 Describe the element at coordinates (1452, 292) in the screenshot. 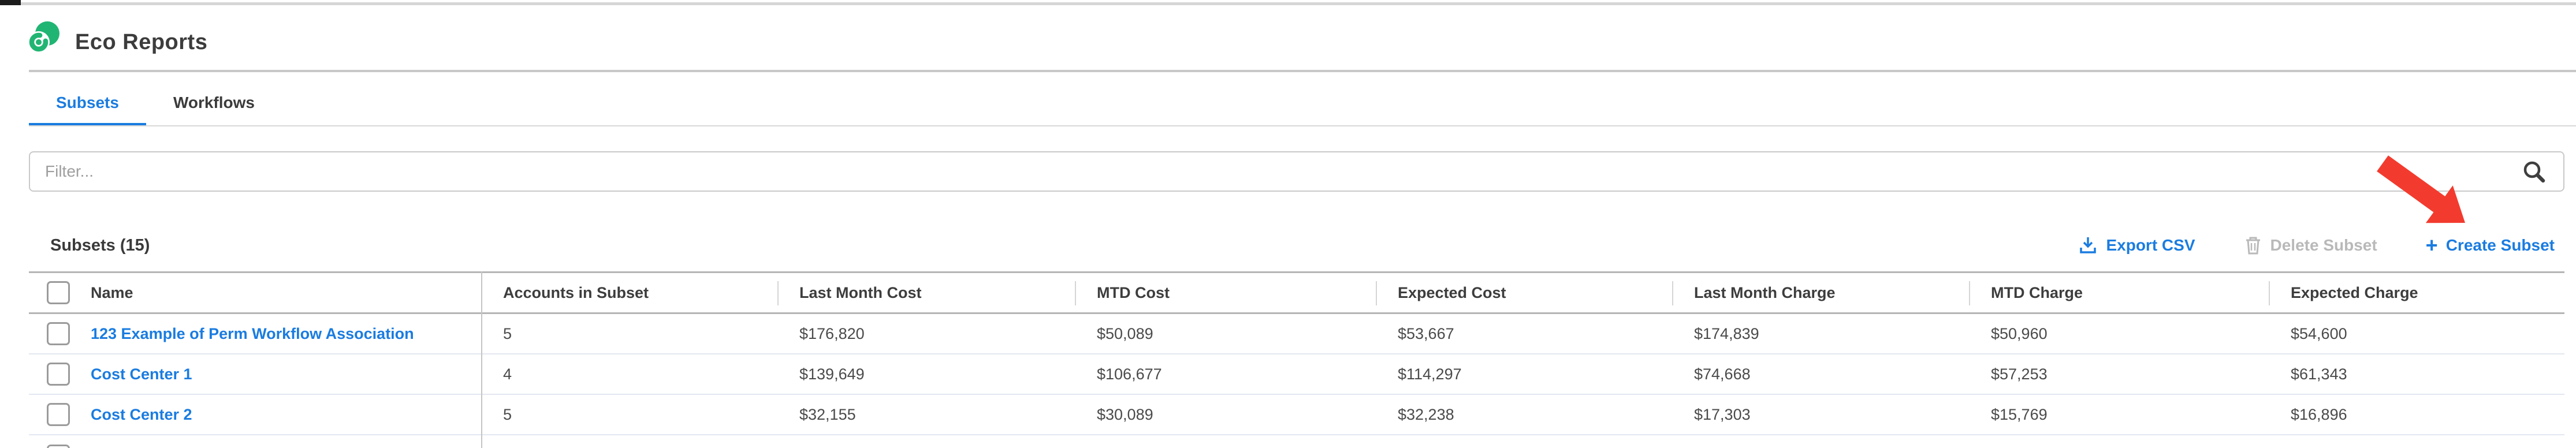

I see `column-header-expected-cost: Expected Cost` at that location.